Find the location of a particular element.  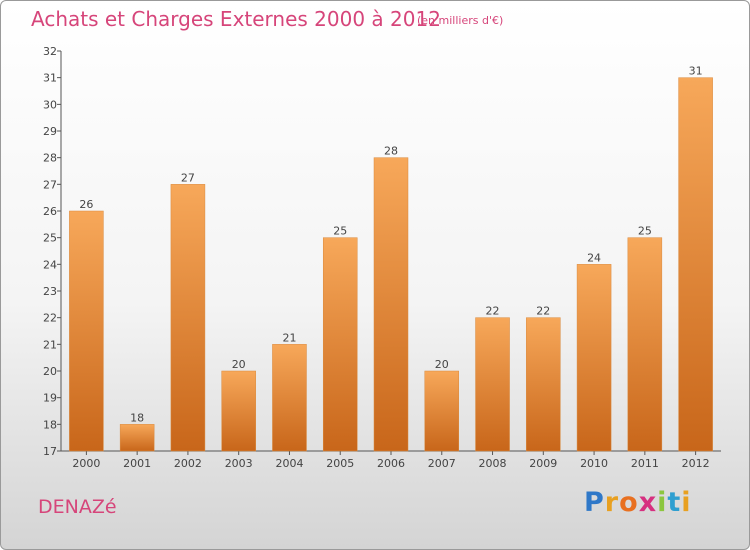

y-tick-label: 26 is located at coordinates (50, 211).